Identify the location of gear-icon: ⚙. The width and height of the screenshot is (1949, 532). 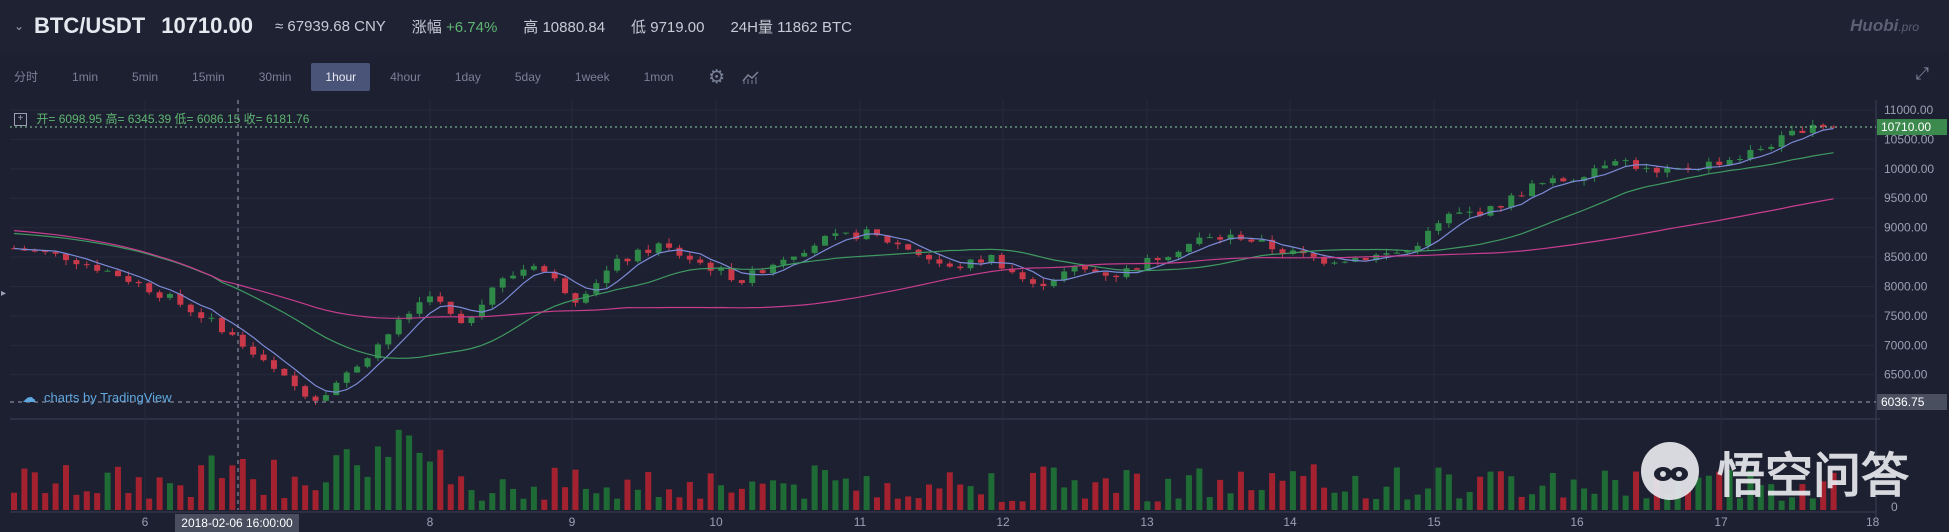
(717, 77).